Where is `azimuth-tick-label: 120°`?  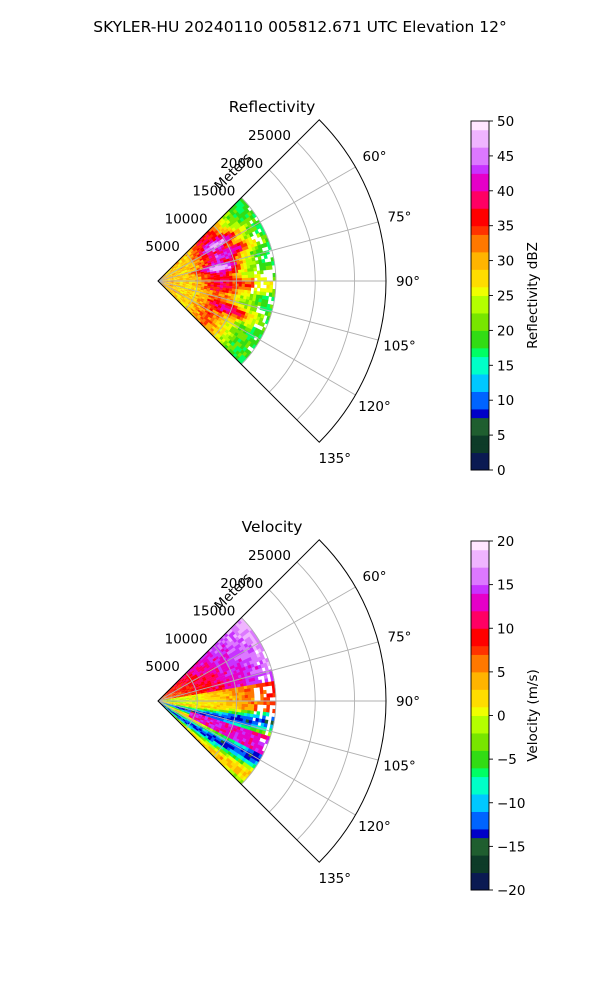
azimuth-tick-label: 120° is located at coordinates (374, 407).